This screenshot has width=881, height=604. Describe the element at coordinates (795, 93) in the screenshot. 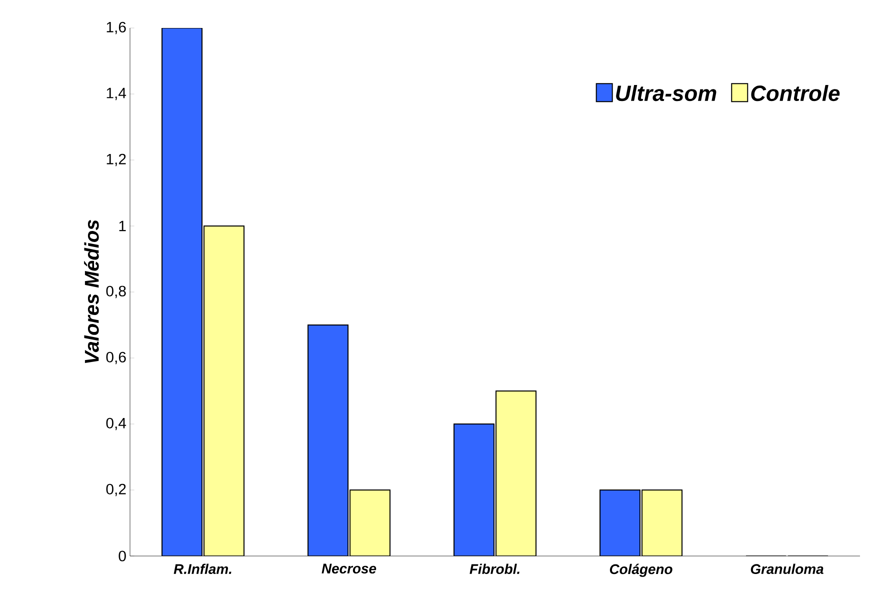

I see `legend-label: Controle` at that location.